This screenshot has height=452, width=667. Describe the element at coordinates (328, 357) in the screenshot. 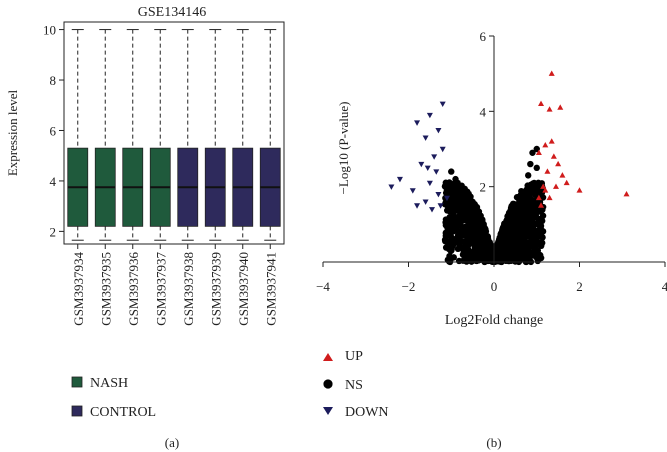

I see `legend-marker-up` at that location.